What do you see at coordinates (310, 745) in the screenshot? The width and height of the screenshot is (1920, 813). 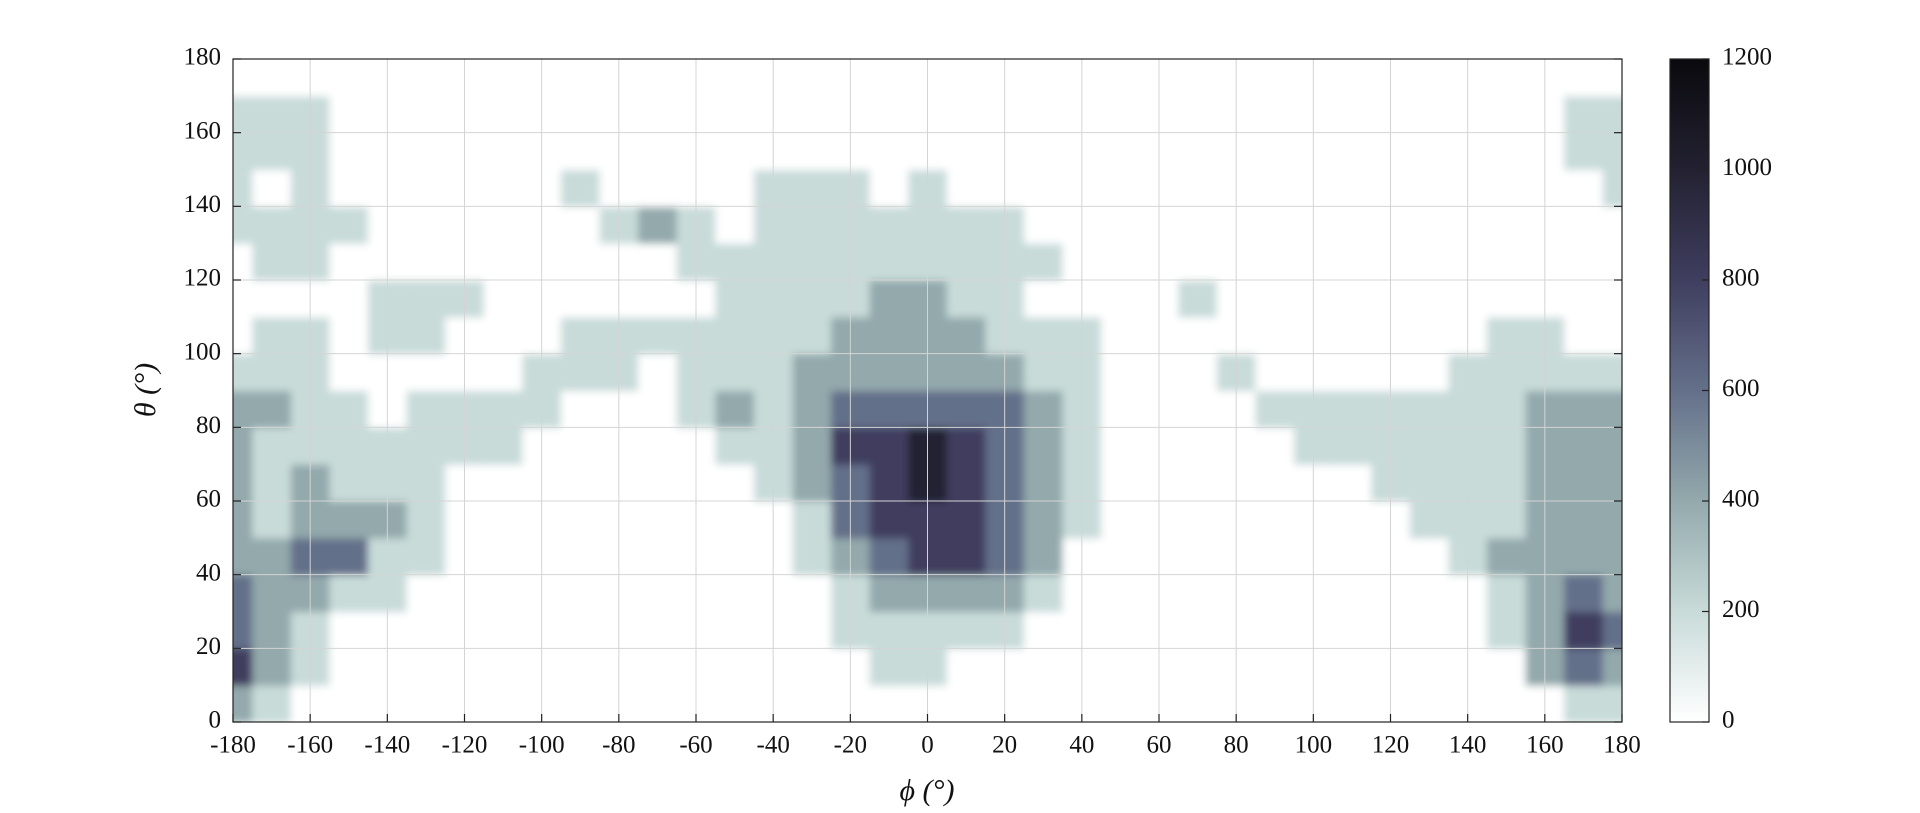 I see `x-tick-label: -160` at bounding box center [310, 745].